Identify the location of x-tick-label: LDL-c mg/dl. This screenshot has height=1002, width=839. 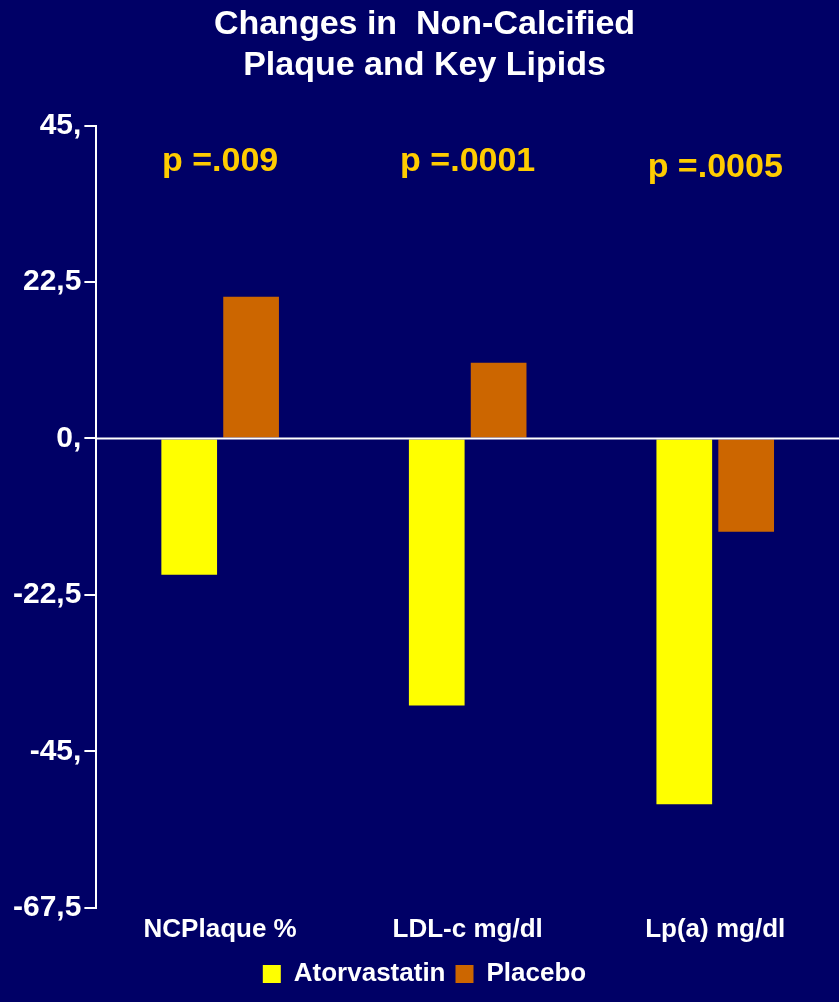
(467, 927).